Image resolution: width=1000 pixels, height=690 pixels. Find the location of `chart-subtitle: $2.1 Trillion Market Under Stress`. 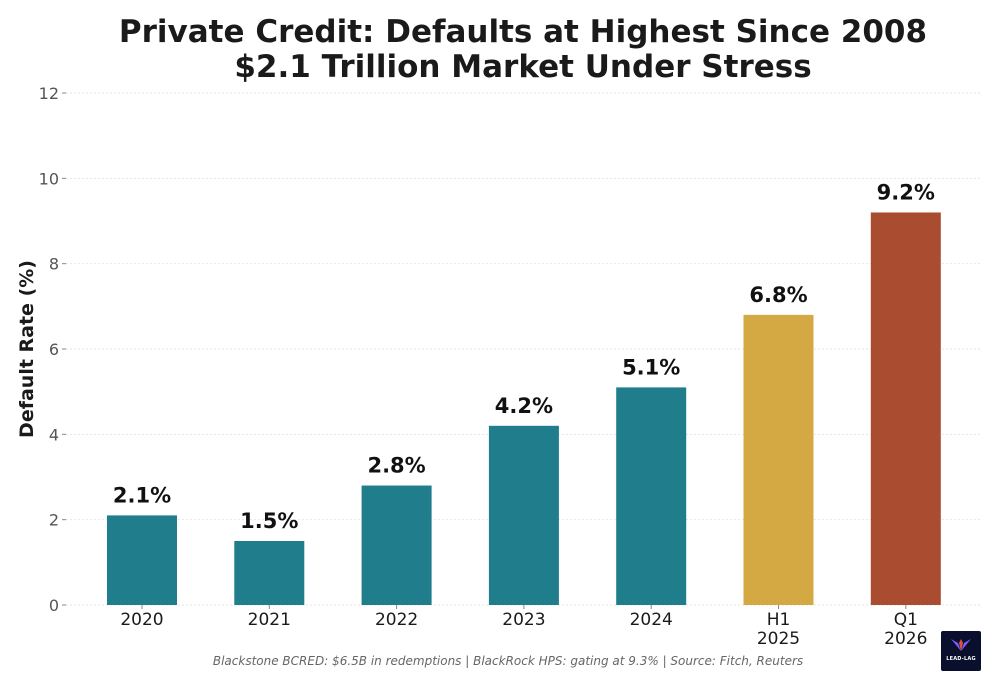

chart-subtitle: $2.1 Trillion Market Under Stress is located at coordinates (522, 67).